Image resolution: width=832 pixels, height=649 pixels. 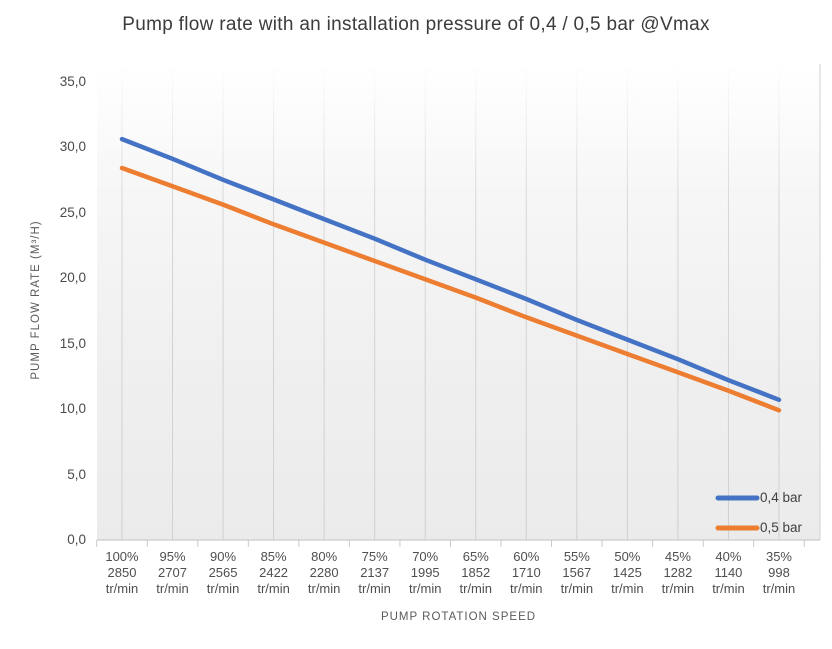 I want to click on x-category-label: 70% 1995 tr/min, so click(x=425, y=573).